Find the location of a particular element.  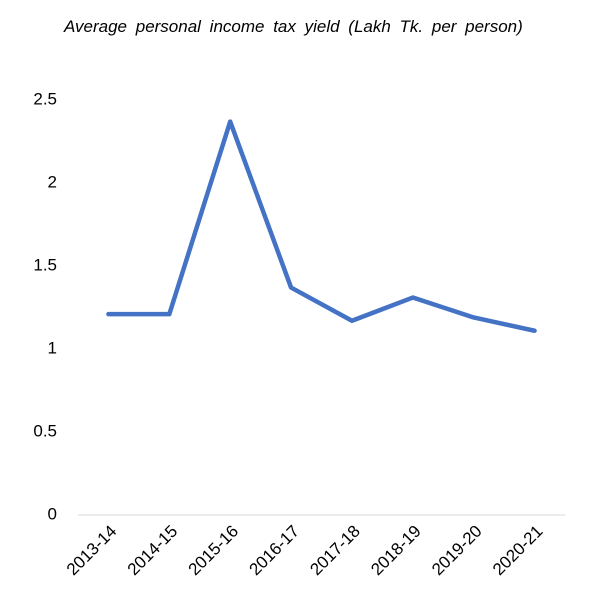

y-tick-label: 1.5 is located at coordinates (45, 264).